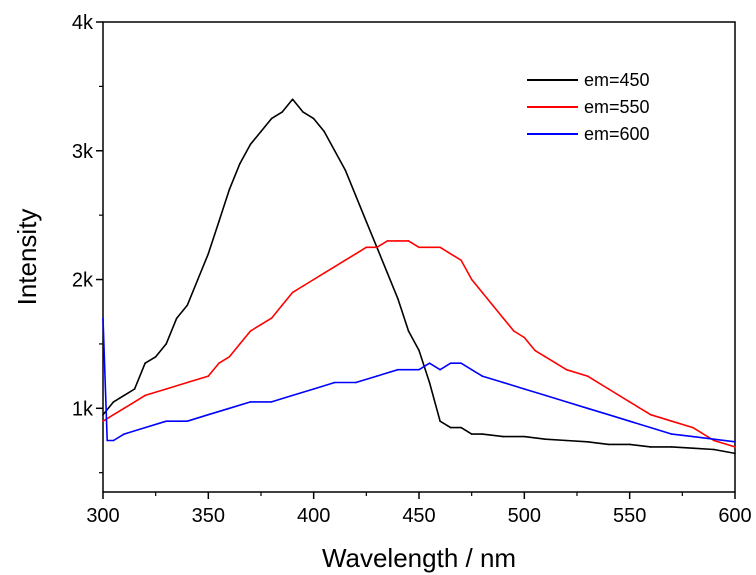 The height and width of the screenshot is (575, 756). I want to click on x-tick-label: 550, so click(629, 516).